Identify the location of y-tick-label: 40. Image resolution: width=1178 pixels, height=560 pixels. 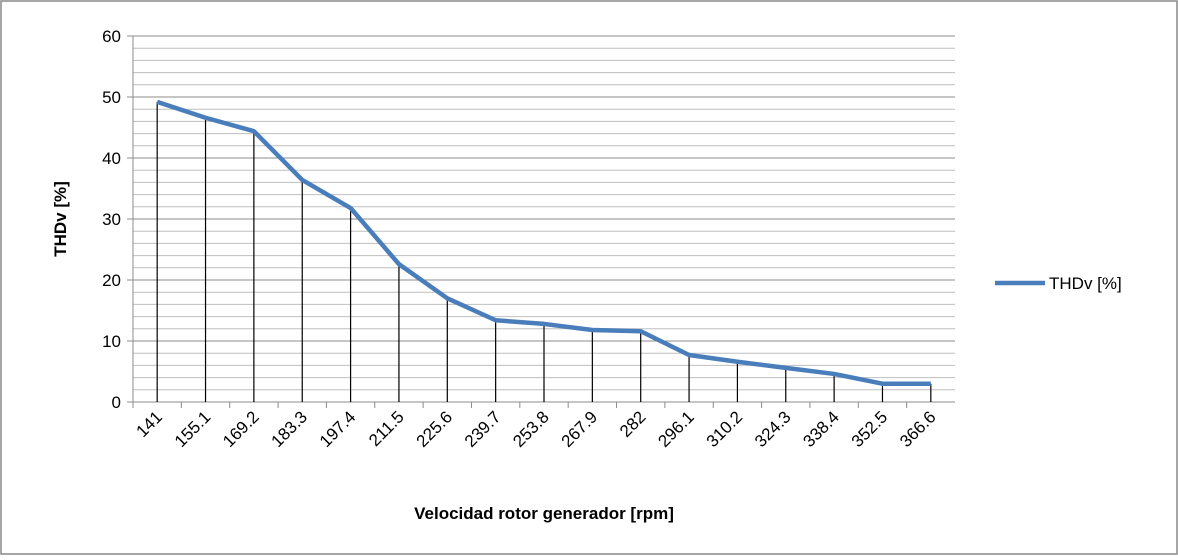
(111, 158).